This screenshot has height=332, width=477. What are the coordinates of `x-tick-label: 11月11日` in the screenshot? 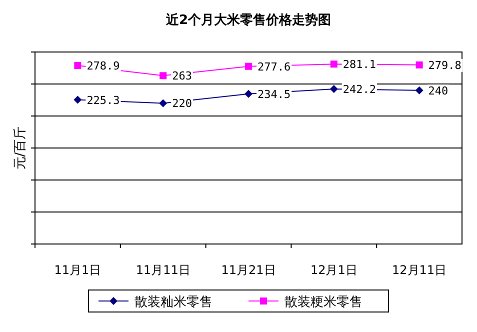 It's located at (163, 270).